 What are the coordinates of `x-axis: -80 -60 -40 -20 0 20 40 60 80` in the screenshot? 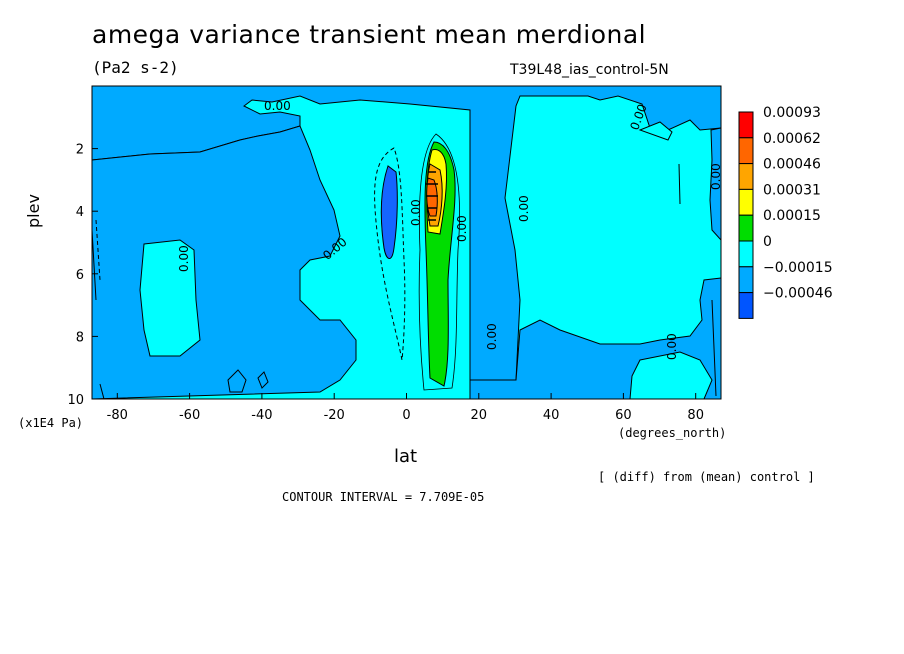 It's located at (405, 408).